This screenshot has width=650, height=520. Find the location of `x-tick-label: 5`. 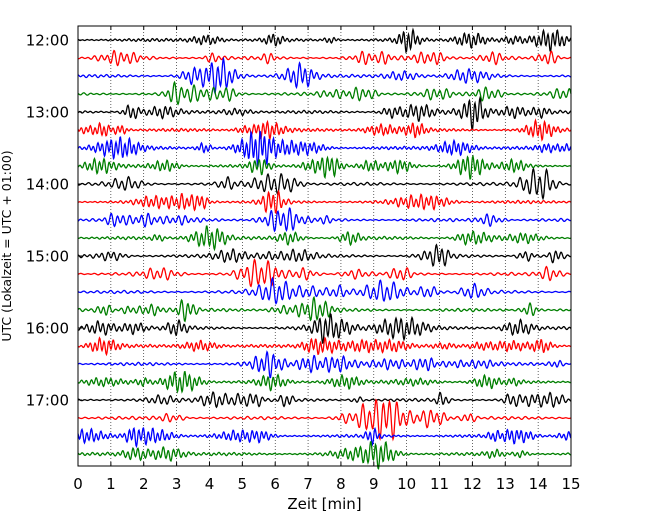

x-tick-label: 5 is located at coordinates (243, 484).